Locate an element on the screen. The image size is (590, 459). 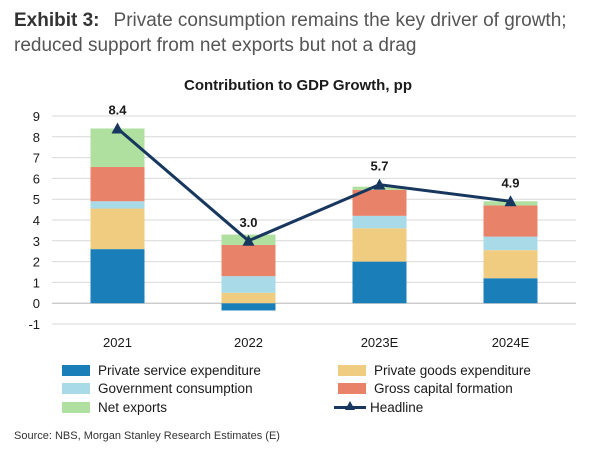
x-tick-label: 2021 is located at coordinates (117, 342).